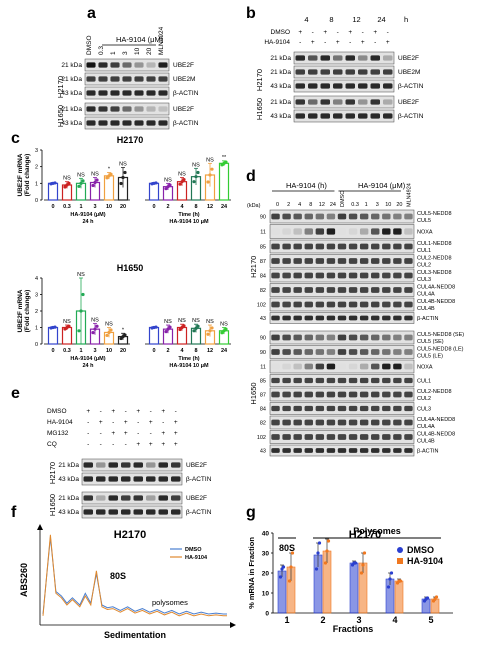 Image resolution: width=484 pixels, height=666 pixels. I want to click on bracket-80s-label: 80S, so click(287, 548).